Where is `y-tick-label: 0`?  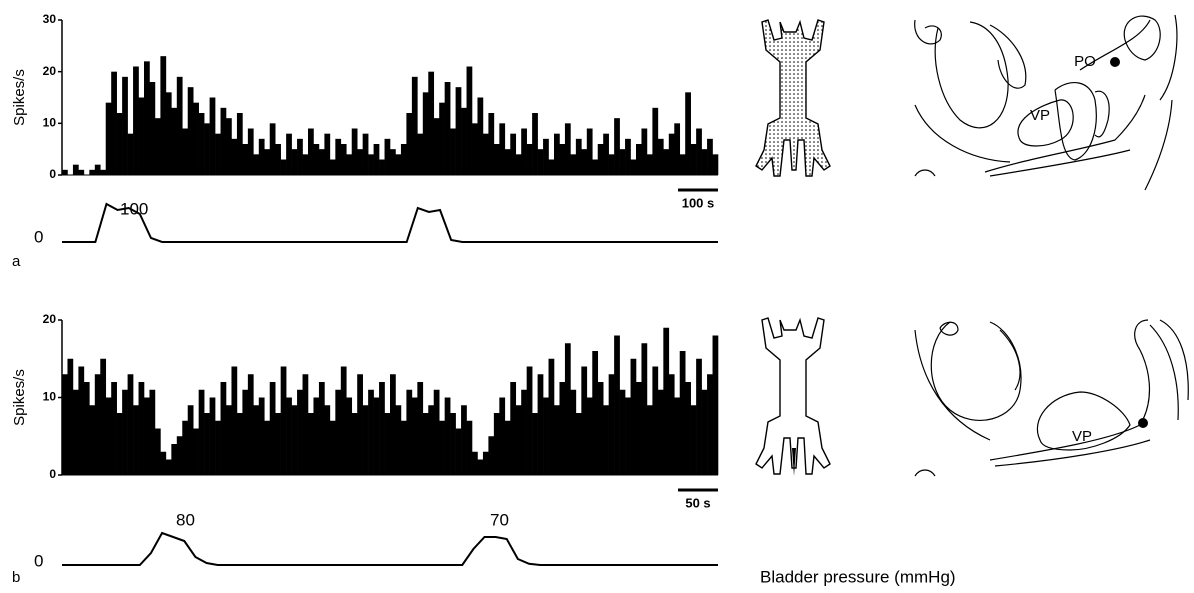 y-tick-label: 0 is located at coordinates (52, 174).